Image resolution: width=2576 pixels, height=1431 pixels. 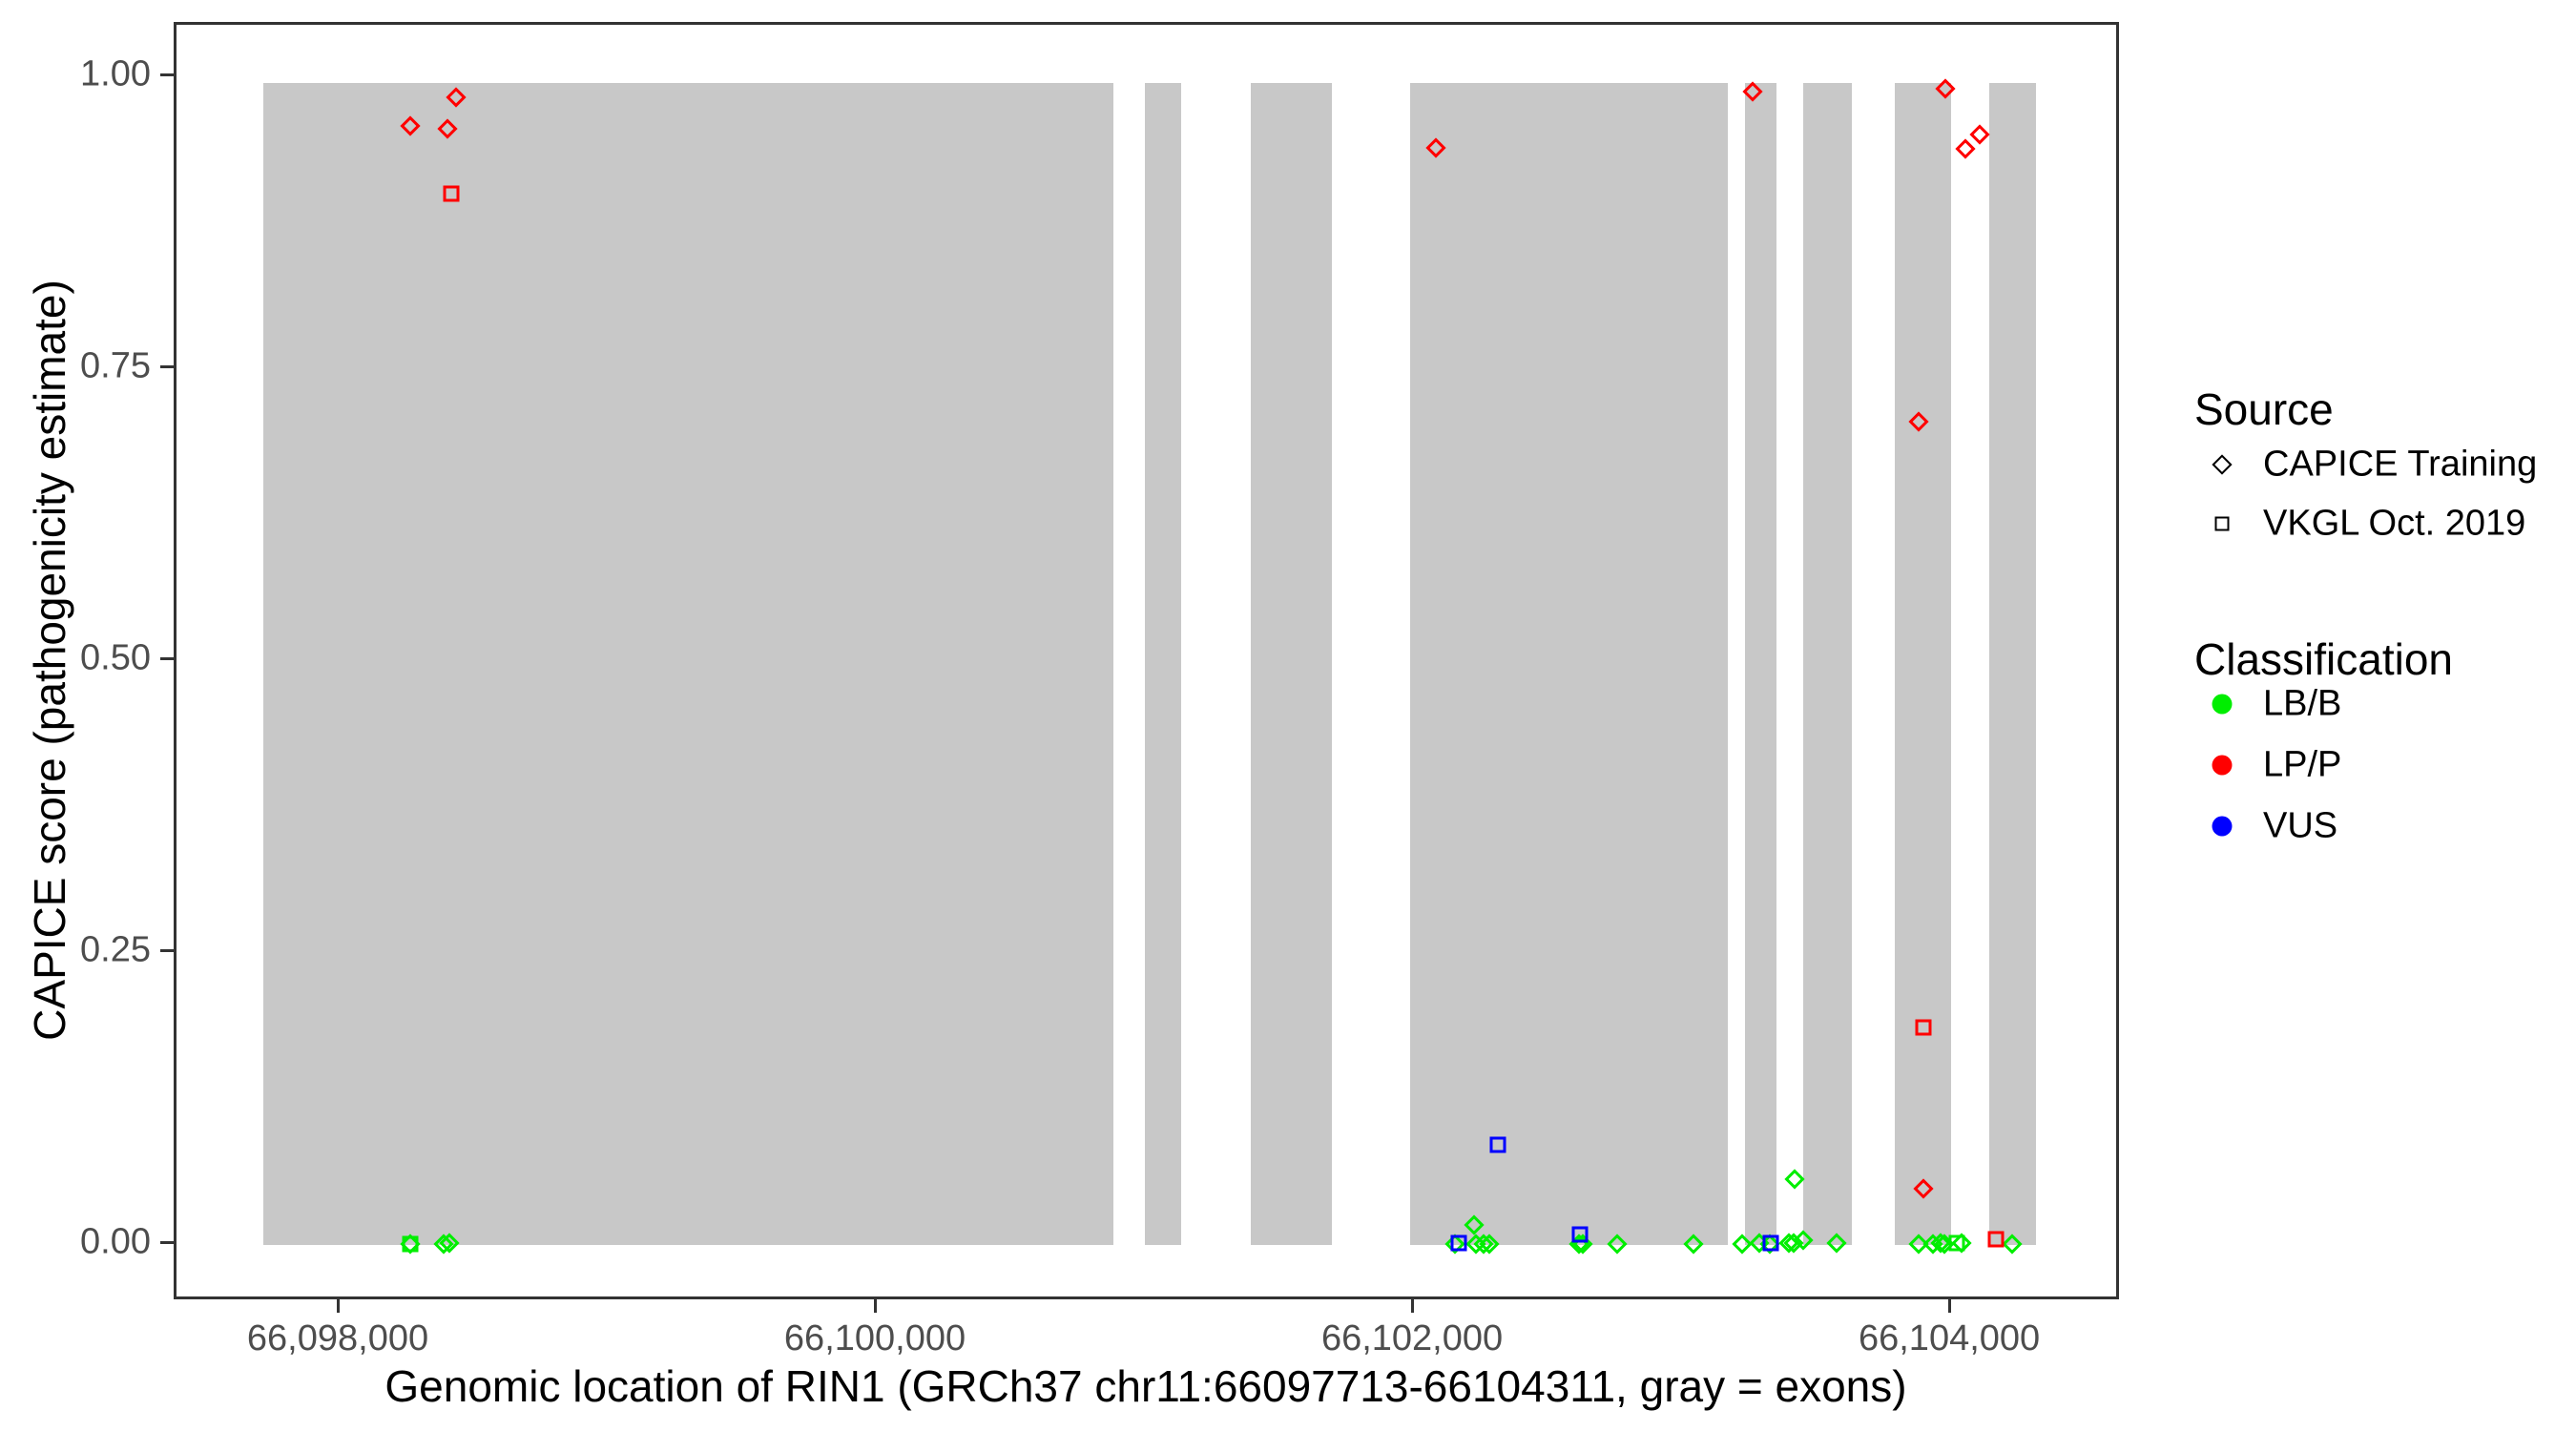 I want to click on x-tick-label: 66,104,000, so click(x=1949, y=1338).